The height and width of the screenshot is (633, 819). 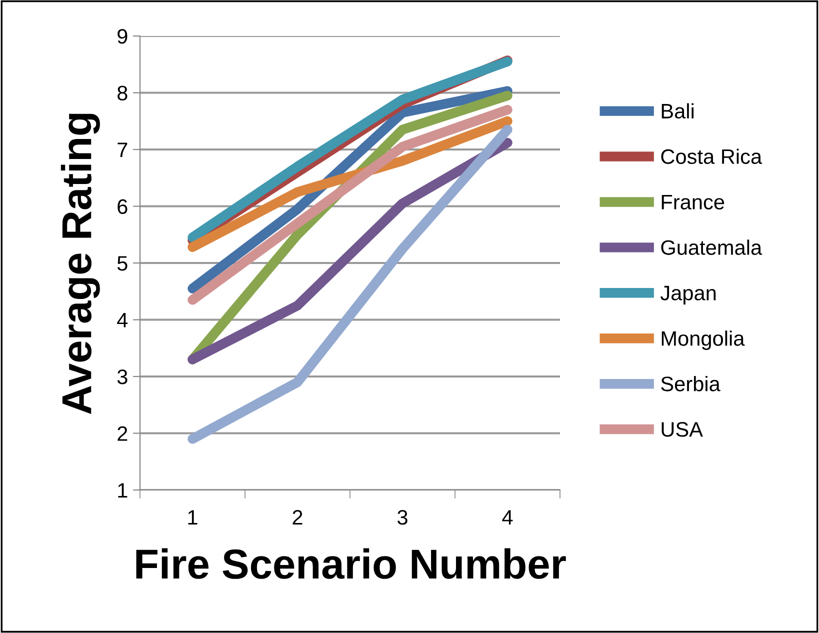 I want to click on y-tick-label: 3, so click(x=122, y=377).